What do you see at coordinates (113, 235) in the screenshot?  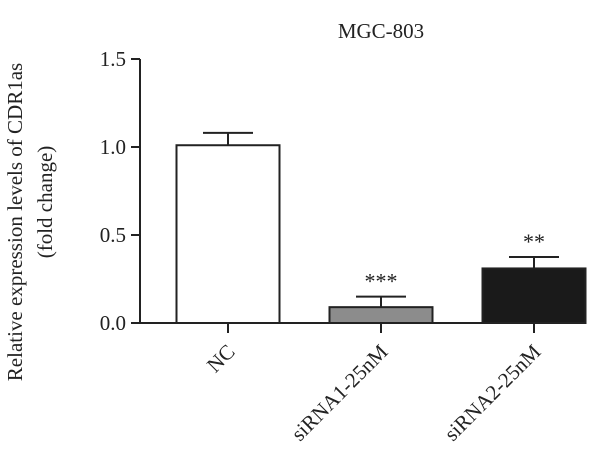 I see `y-tick-label: 0.5` at bounding box center [113, 235].